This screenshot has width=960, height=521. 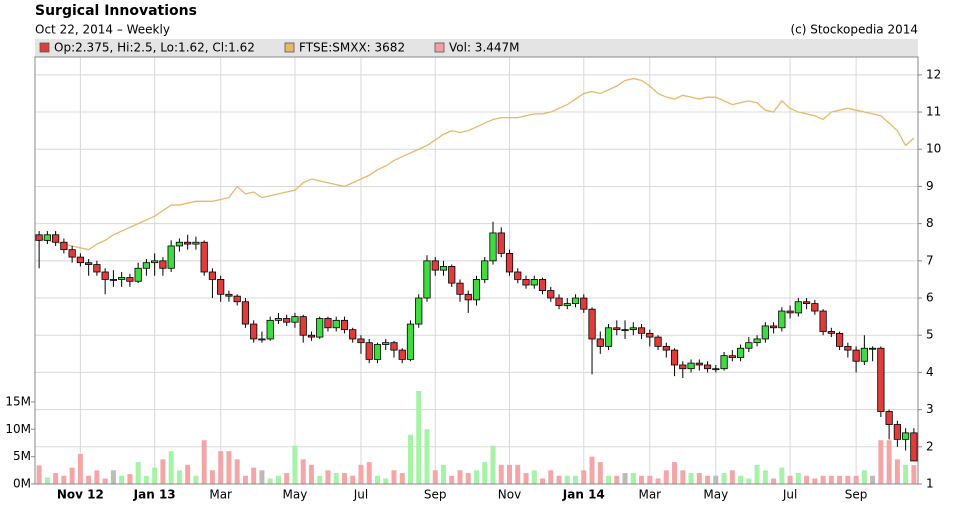 I want to click on y-tick-label: 10, so click(x=933, y=149).